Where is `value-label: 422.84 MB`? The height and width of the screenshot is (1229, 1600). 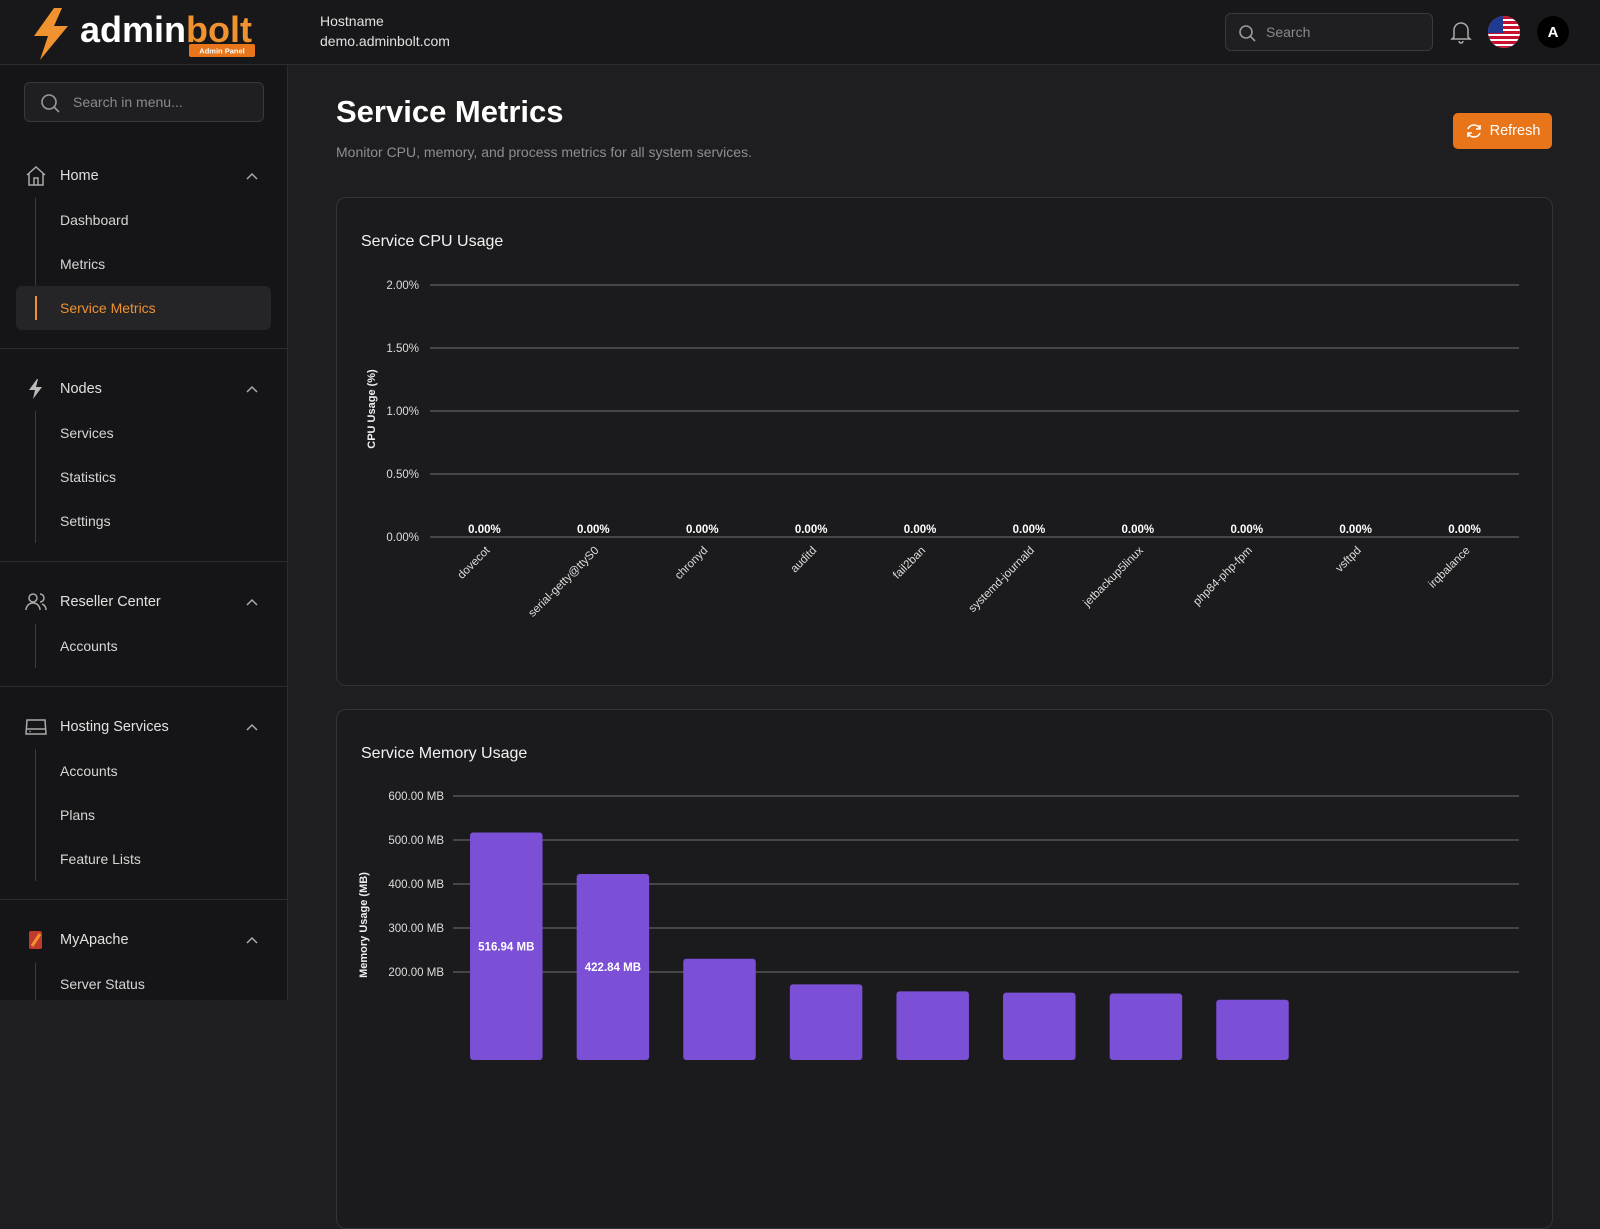 value-label: 422.84 MB is located at coordinates (613, 968).